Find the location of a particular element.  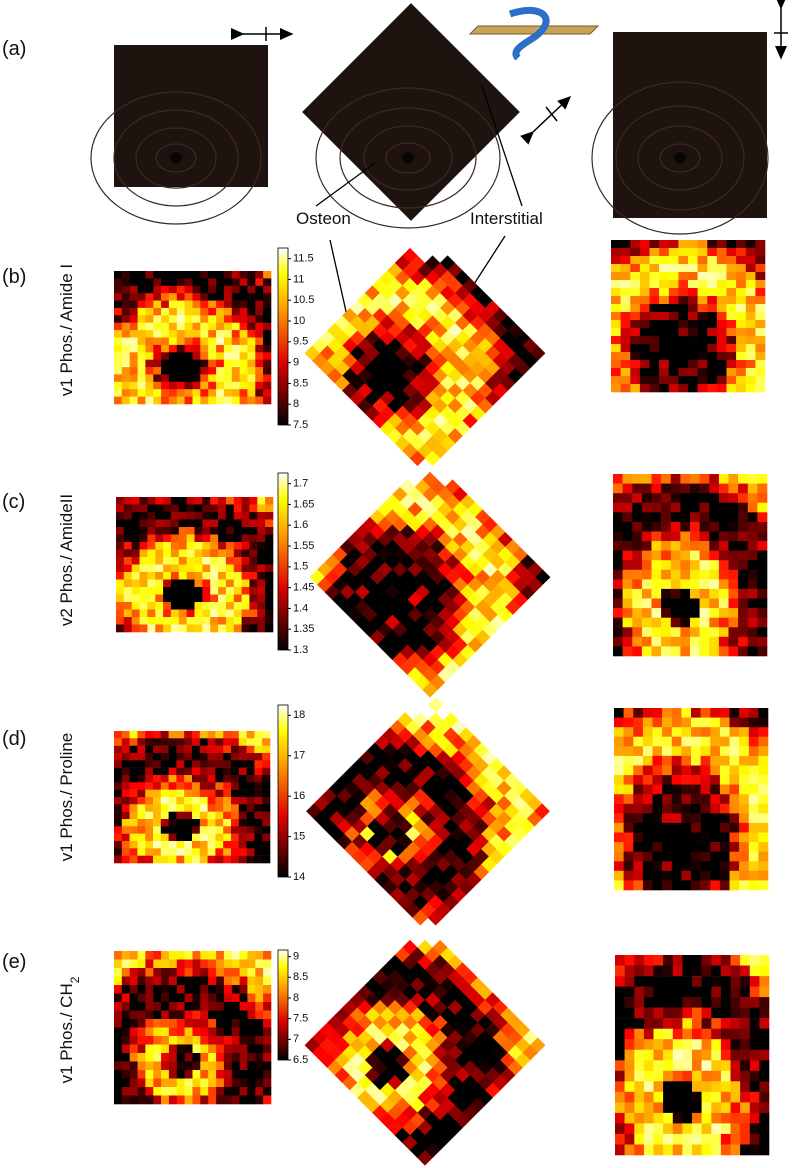

colorbar-tick-label: 18 is located at coordinates (299, 715).